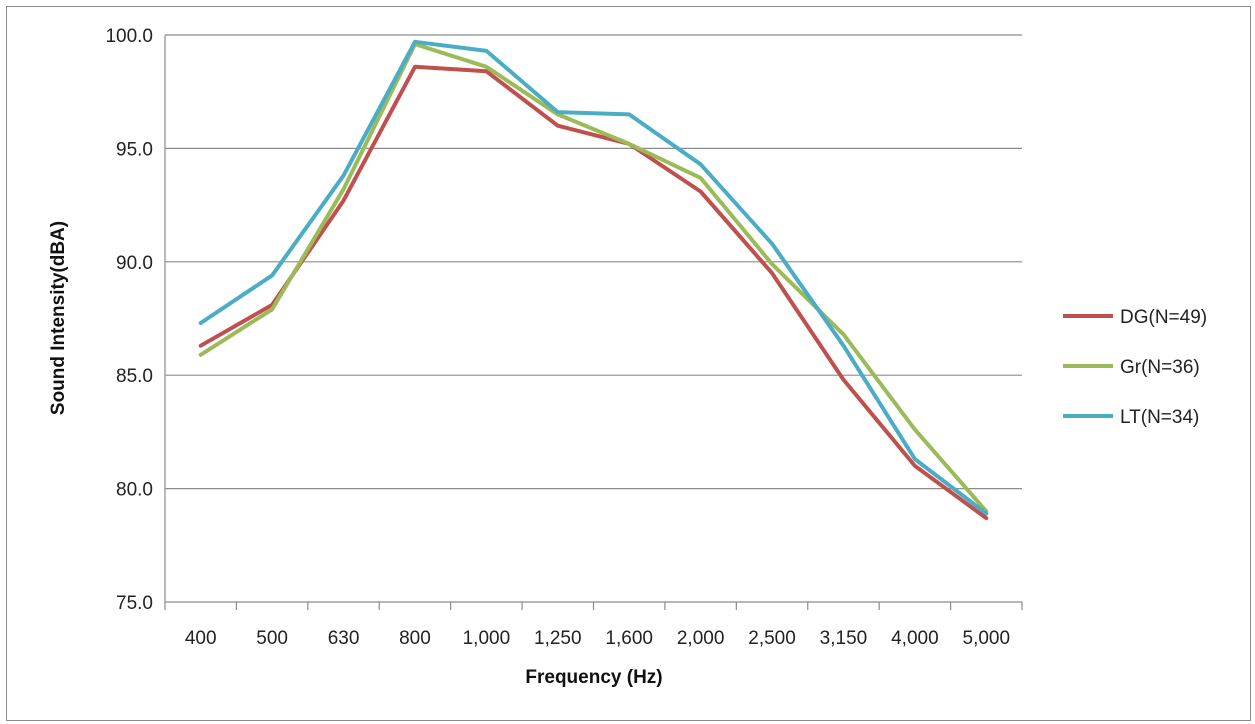 The height and width of the screenshot is (724, 1255). What do you see at coordinates (272, 638) in the screenshot?
I see `x-tick-label: 500` at bounding box center [272, 638].